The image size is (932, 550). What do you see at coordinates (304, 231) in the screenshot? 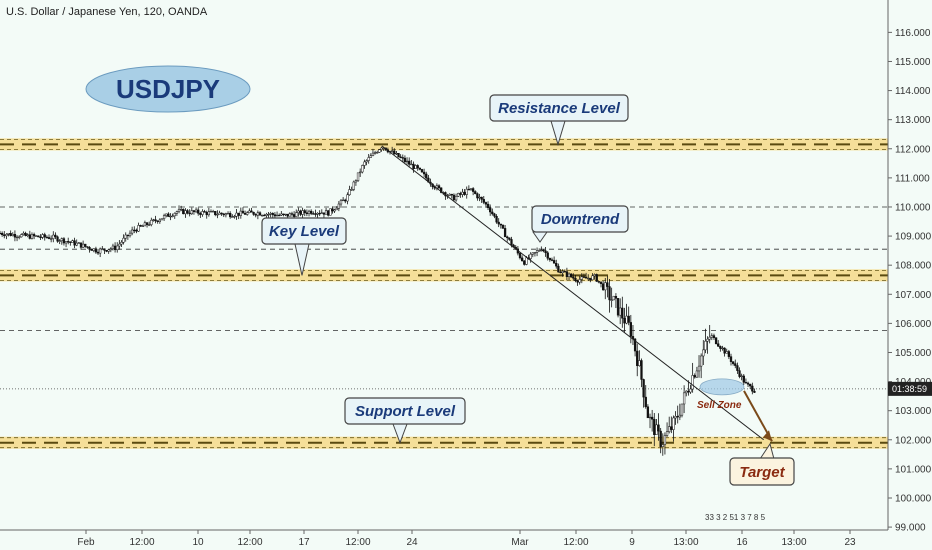
I see `callout-label: Key Level` at bounding box center [304, 231].